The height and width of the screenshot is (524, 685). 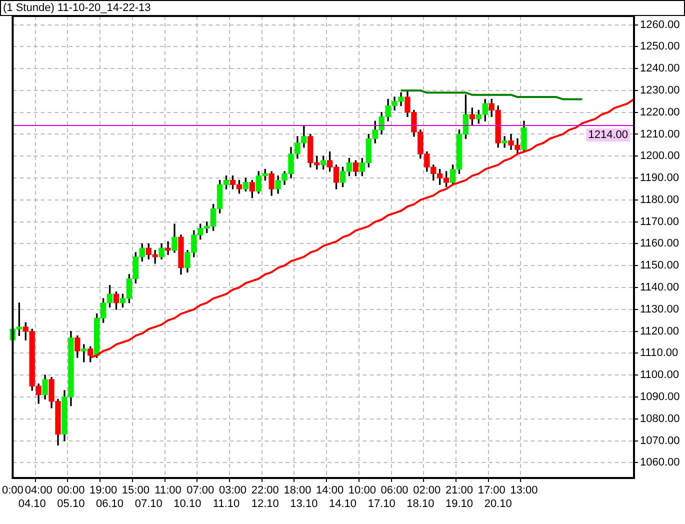 I want to click on candlestick, so click(x=168, y=248).